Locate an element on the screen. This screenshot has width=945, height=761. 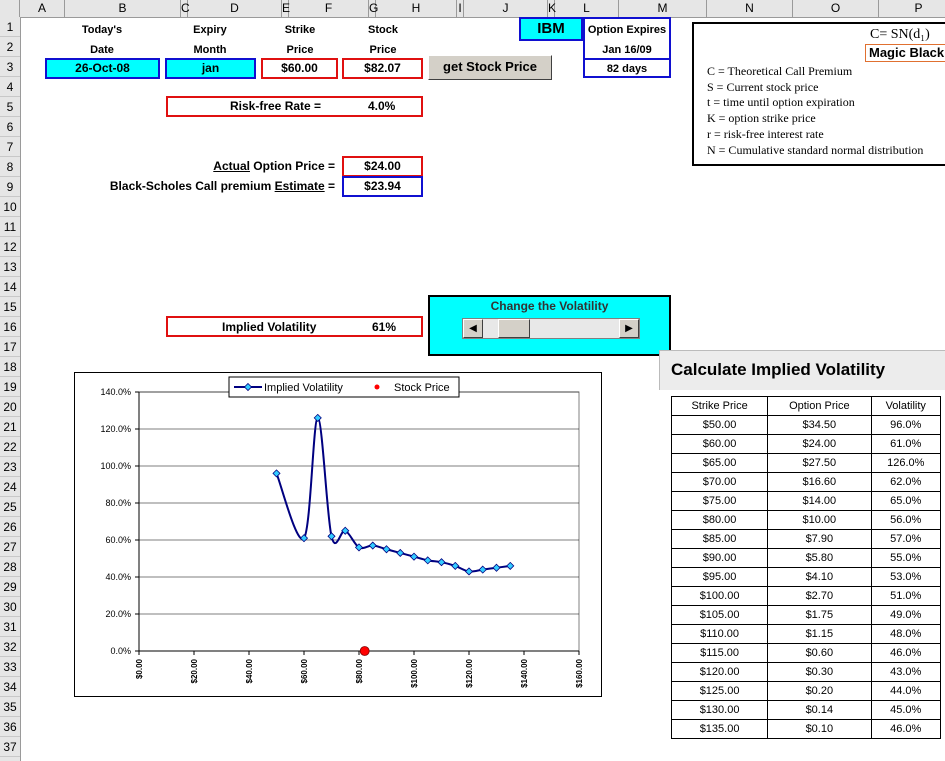
column-header-a: A is located at coordinates (42, 8).